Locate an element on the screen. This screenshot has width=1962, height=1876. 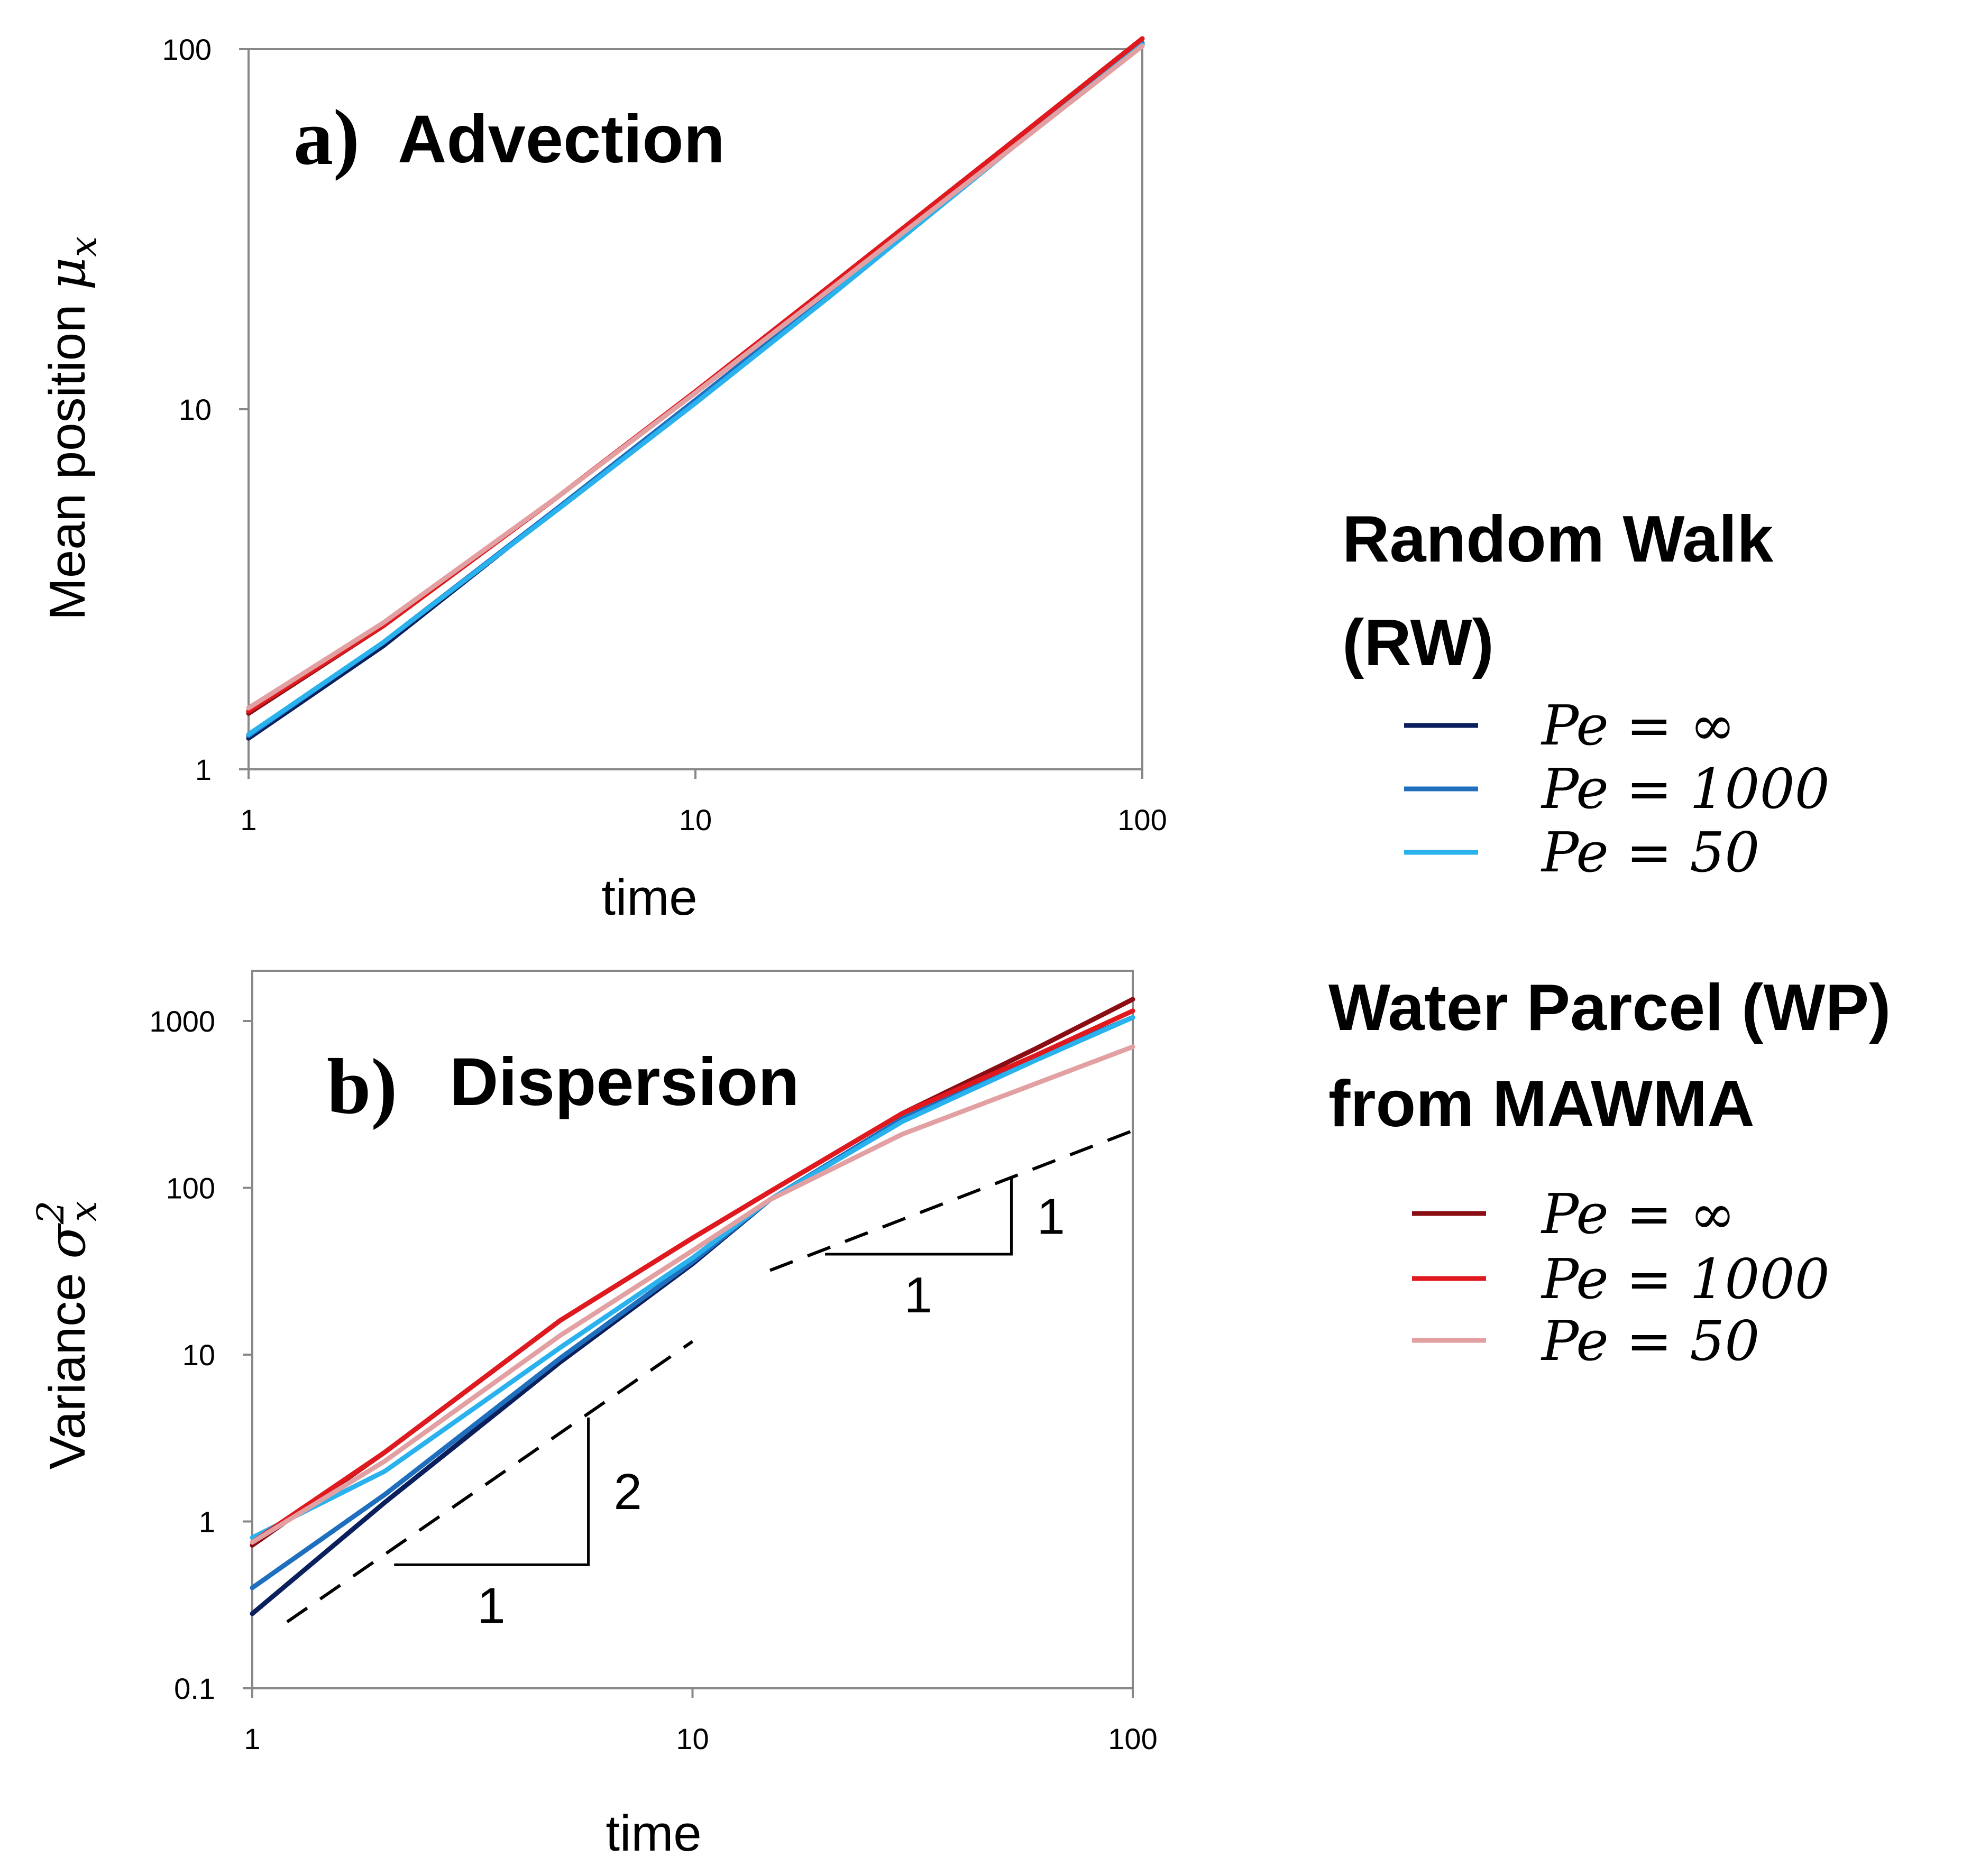
panel-a-x-axis-title: time is located at coordinates (649, 897).